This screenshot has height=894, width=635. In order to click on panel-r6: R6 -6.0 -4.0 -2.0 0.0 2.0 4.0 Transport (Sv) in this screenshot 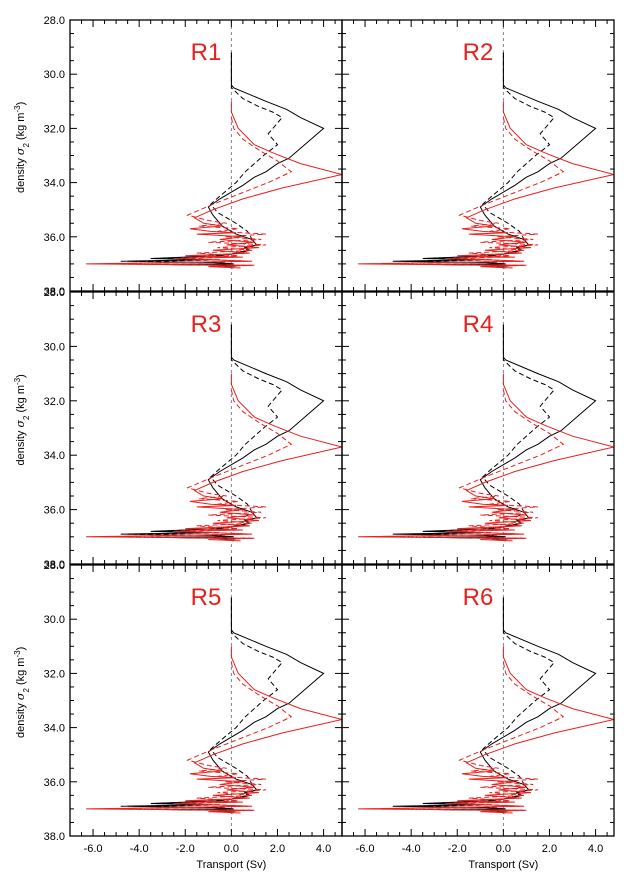, I will do `click(478, 717)`.